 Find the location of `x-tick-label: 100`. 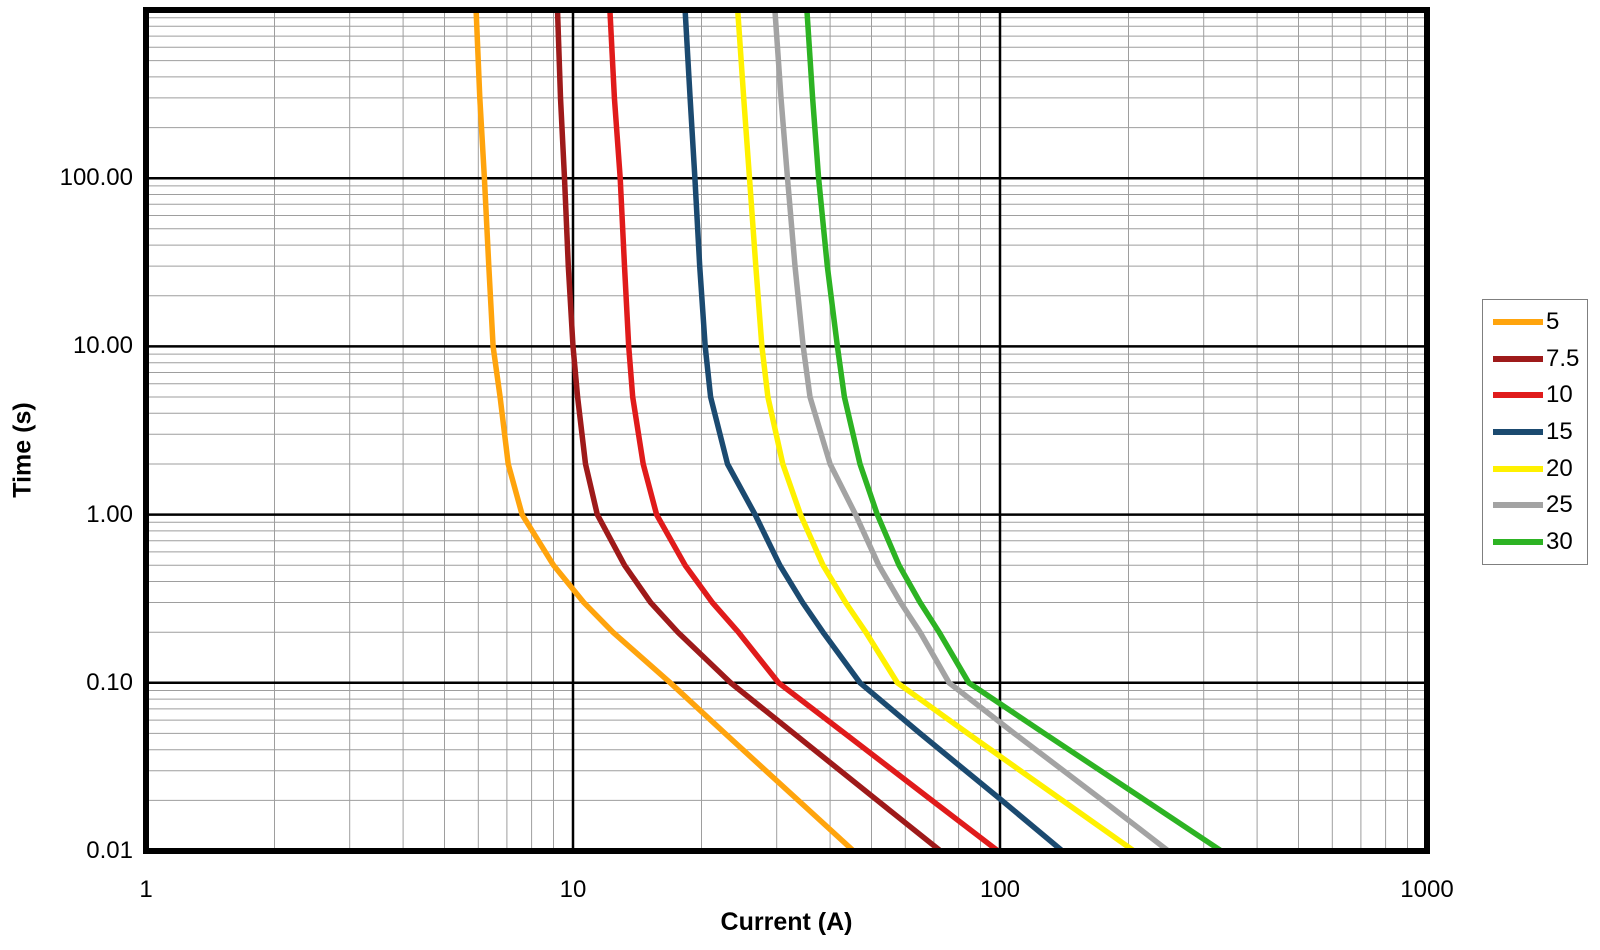

x-tick-label: 100 is located at coordinates (1000, 889).